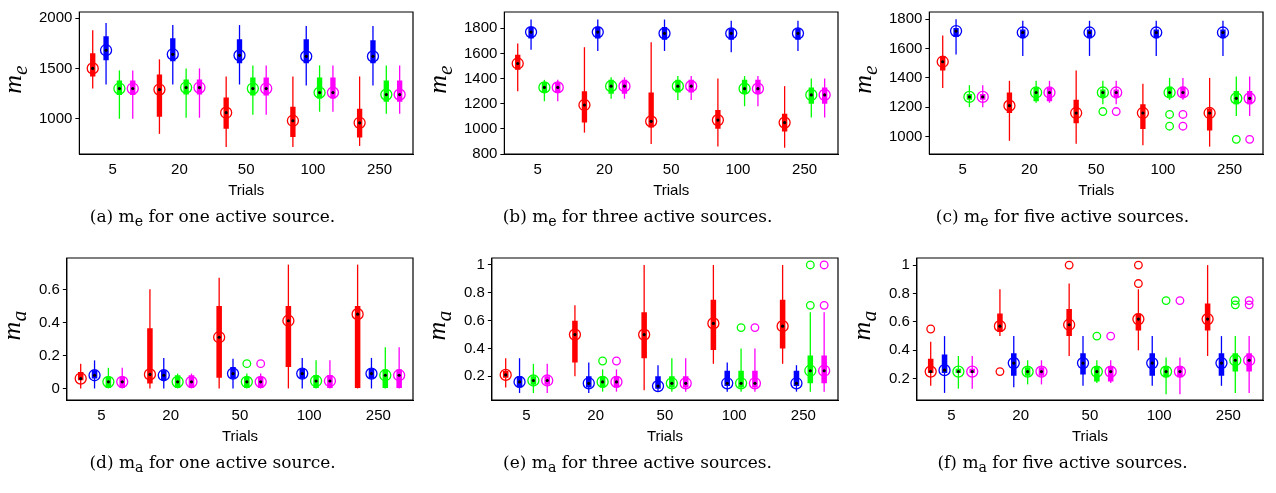  What do you see at coordinates (1062, 464) in the screenshot?
I see `text: (f) m$_{a}$ for five active sources.` at bounding box center [1062, 464].